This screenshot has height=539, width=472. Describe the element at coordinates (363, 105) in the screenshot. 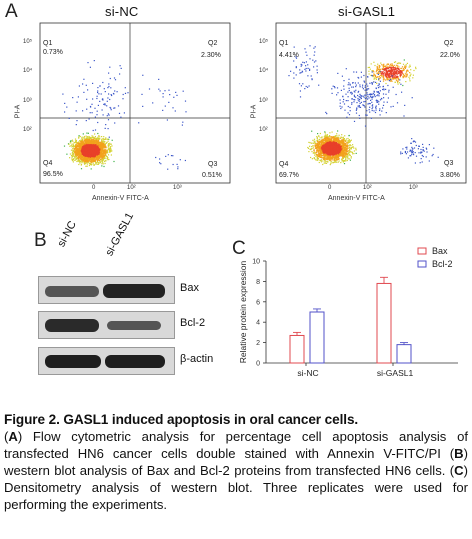

I see `flow-dots` at that location.